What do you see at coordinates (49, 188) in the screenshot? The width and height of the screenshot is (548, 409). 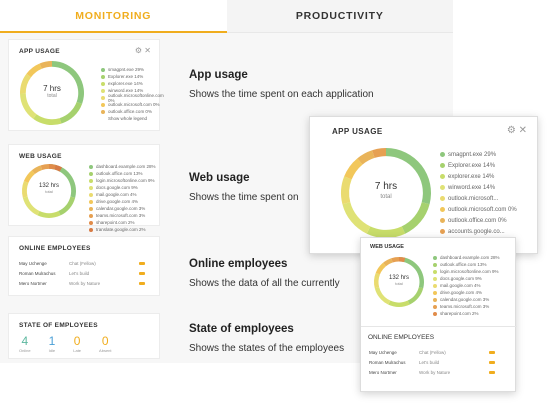 I see `donut-center-text: 132 hrs total` at bounding box center [49, 188].